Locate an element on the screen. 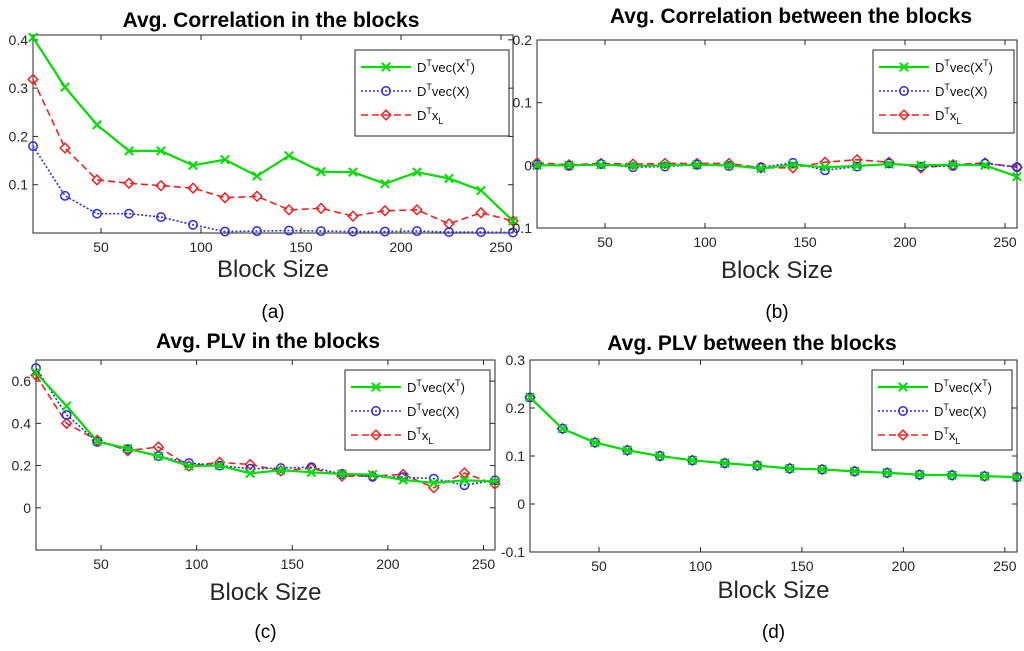  y-tick-label: 0 is located at coordinates (528, 165).